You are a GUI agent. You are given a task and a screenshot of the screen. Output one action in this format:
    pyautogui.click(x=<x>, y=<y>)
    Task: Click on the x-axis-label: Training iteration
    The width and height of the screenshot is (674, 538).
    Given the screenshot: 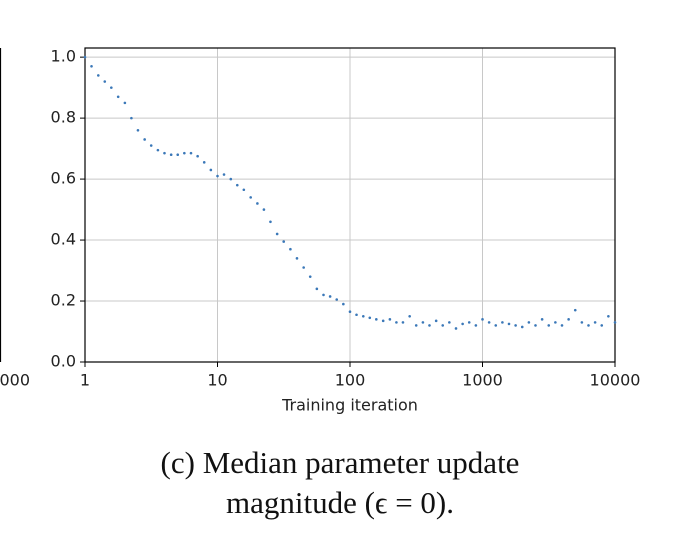 What is the action you would take?
    pyautogui.click(x=349, y=405)
    